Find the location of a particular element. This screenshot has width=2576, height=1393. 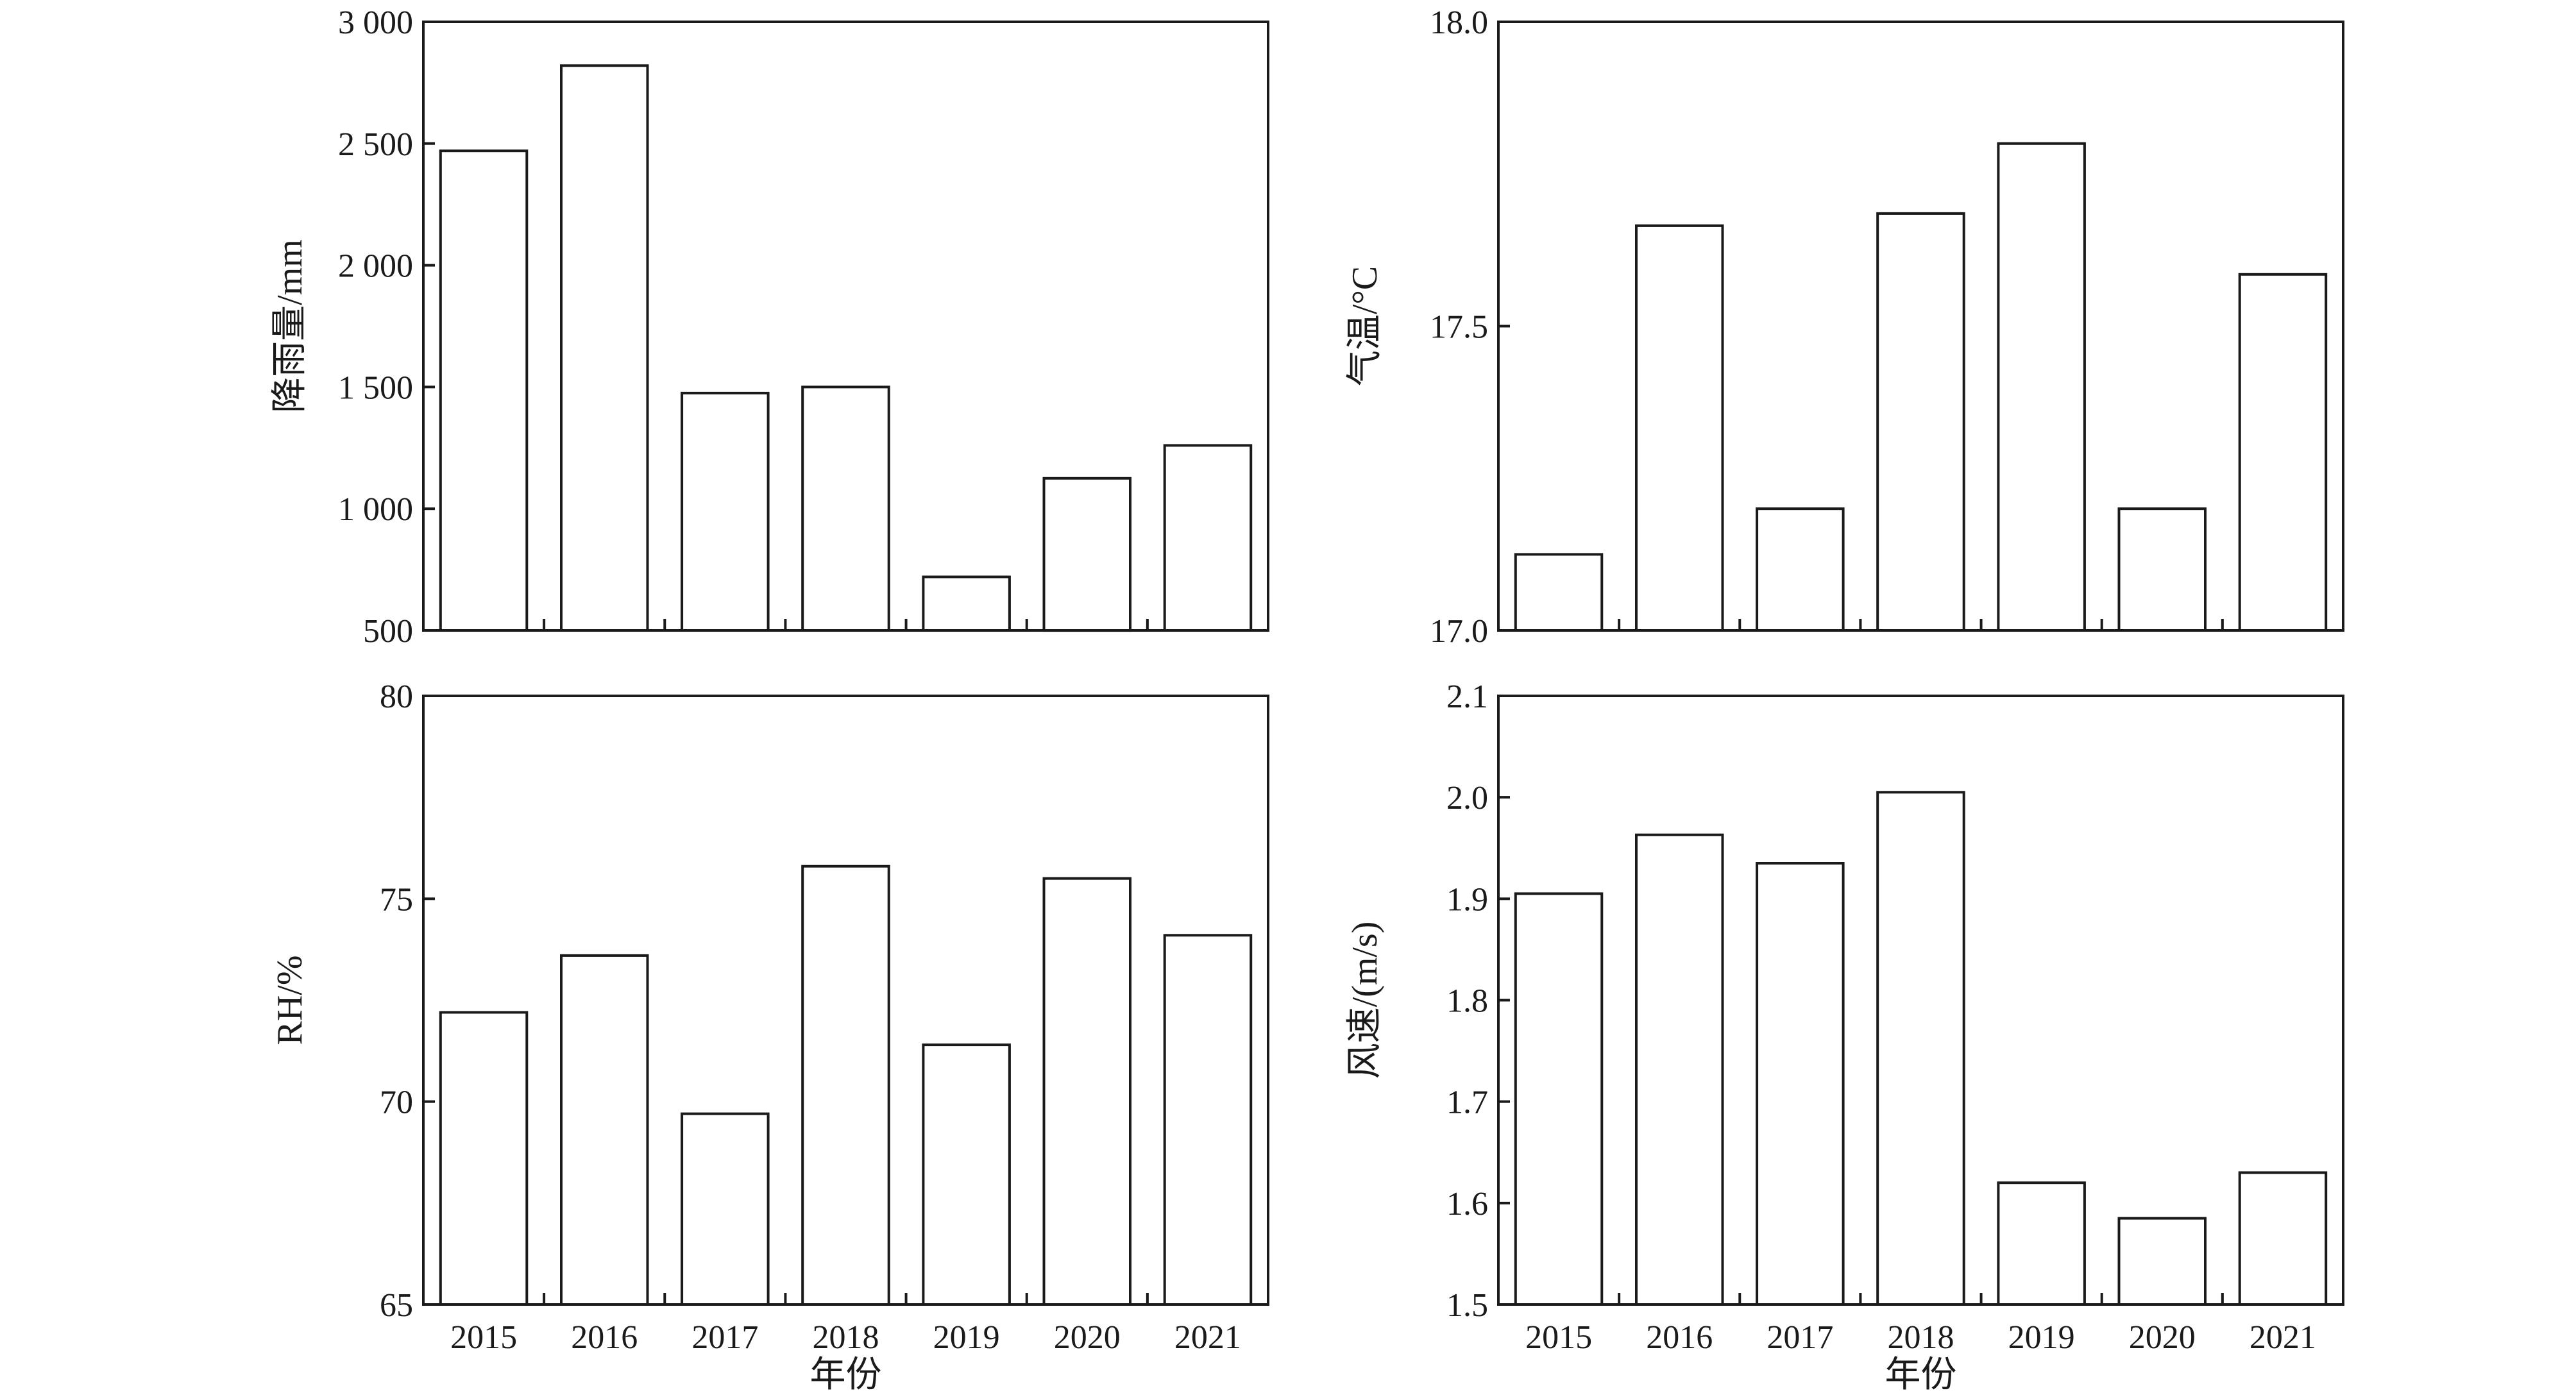

y-tick-label: 3 000 is located at coordinates (375, 22).